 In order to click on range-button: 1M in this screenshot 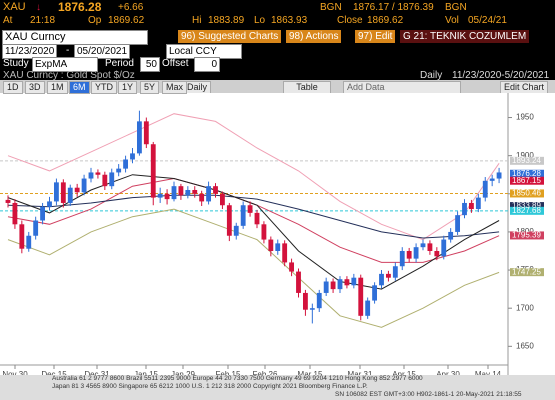, I will do `click(57, 87)`.